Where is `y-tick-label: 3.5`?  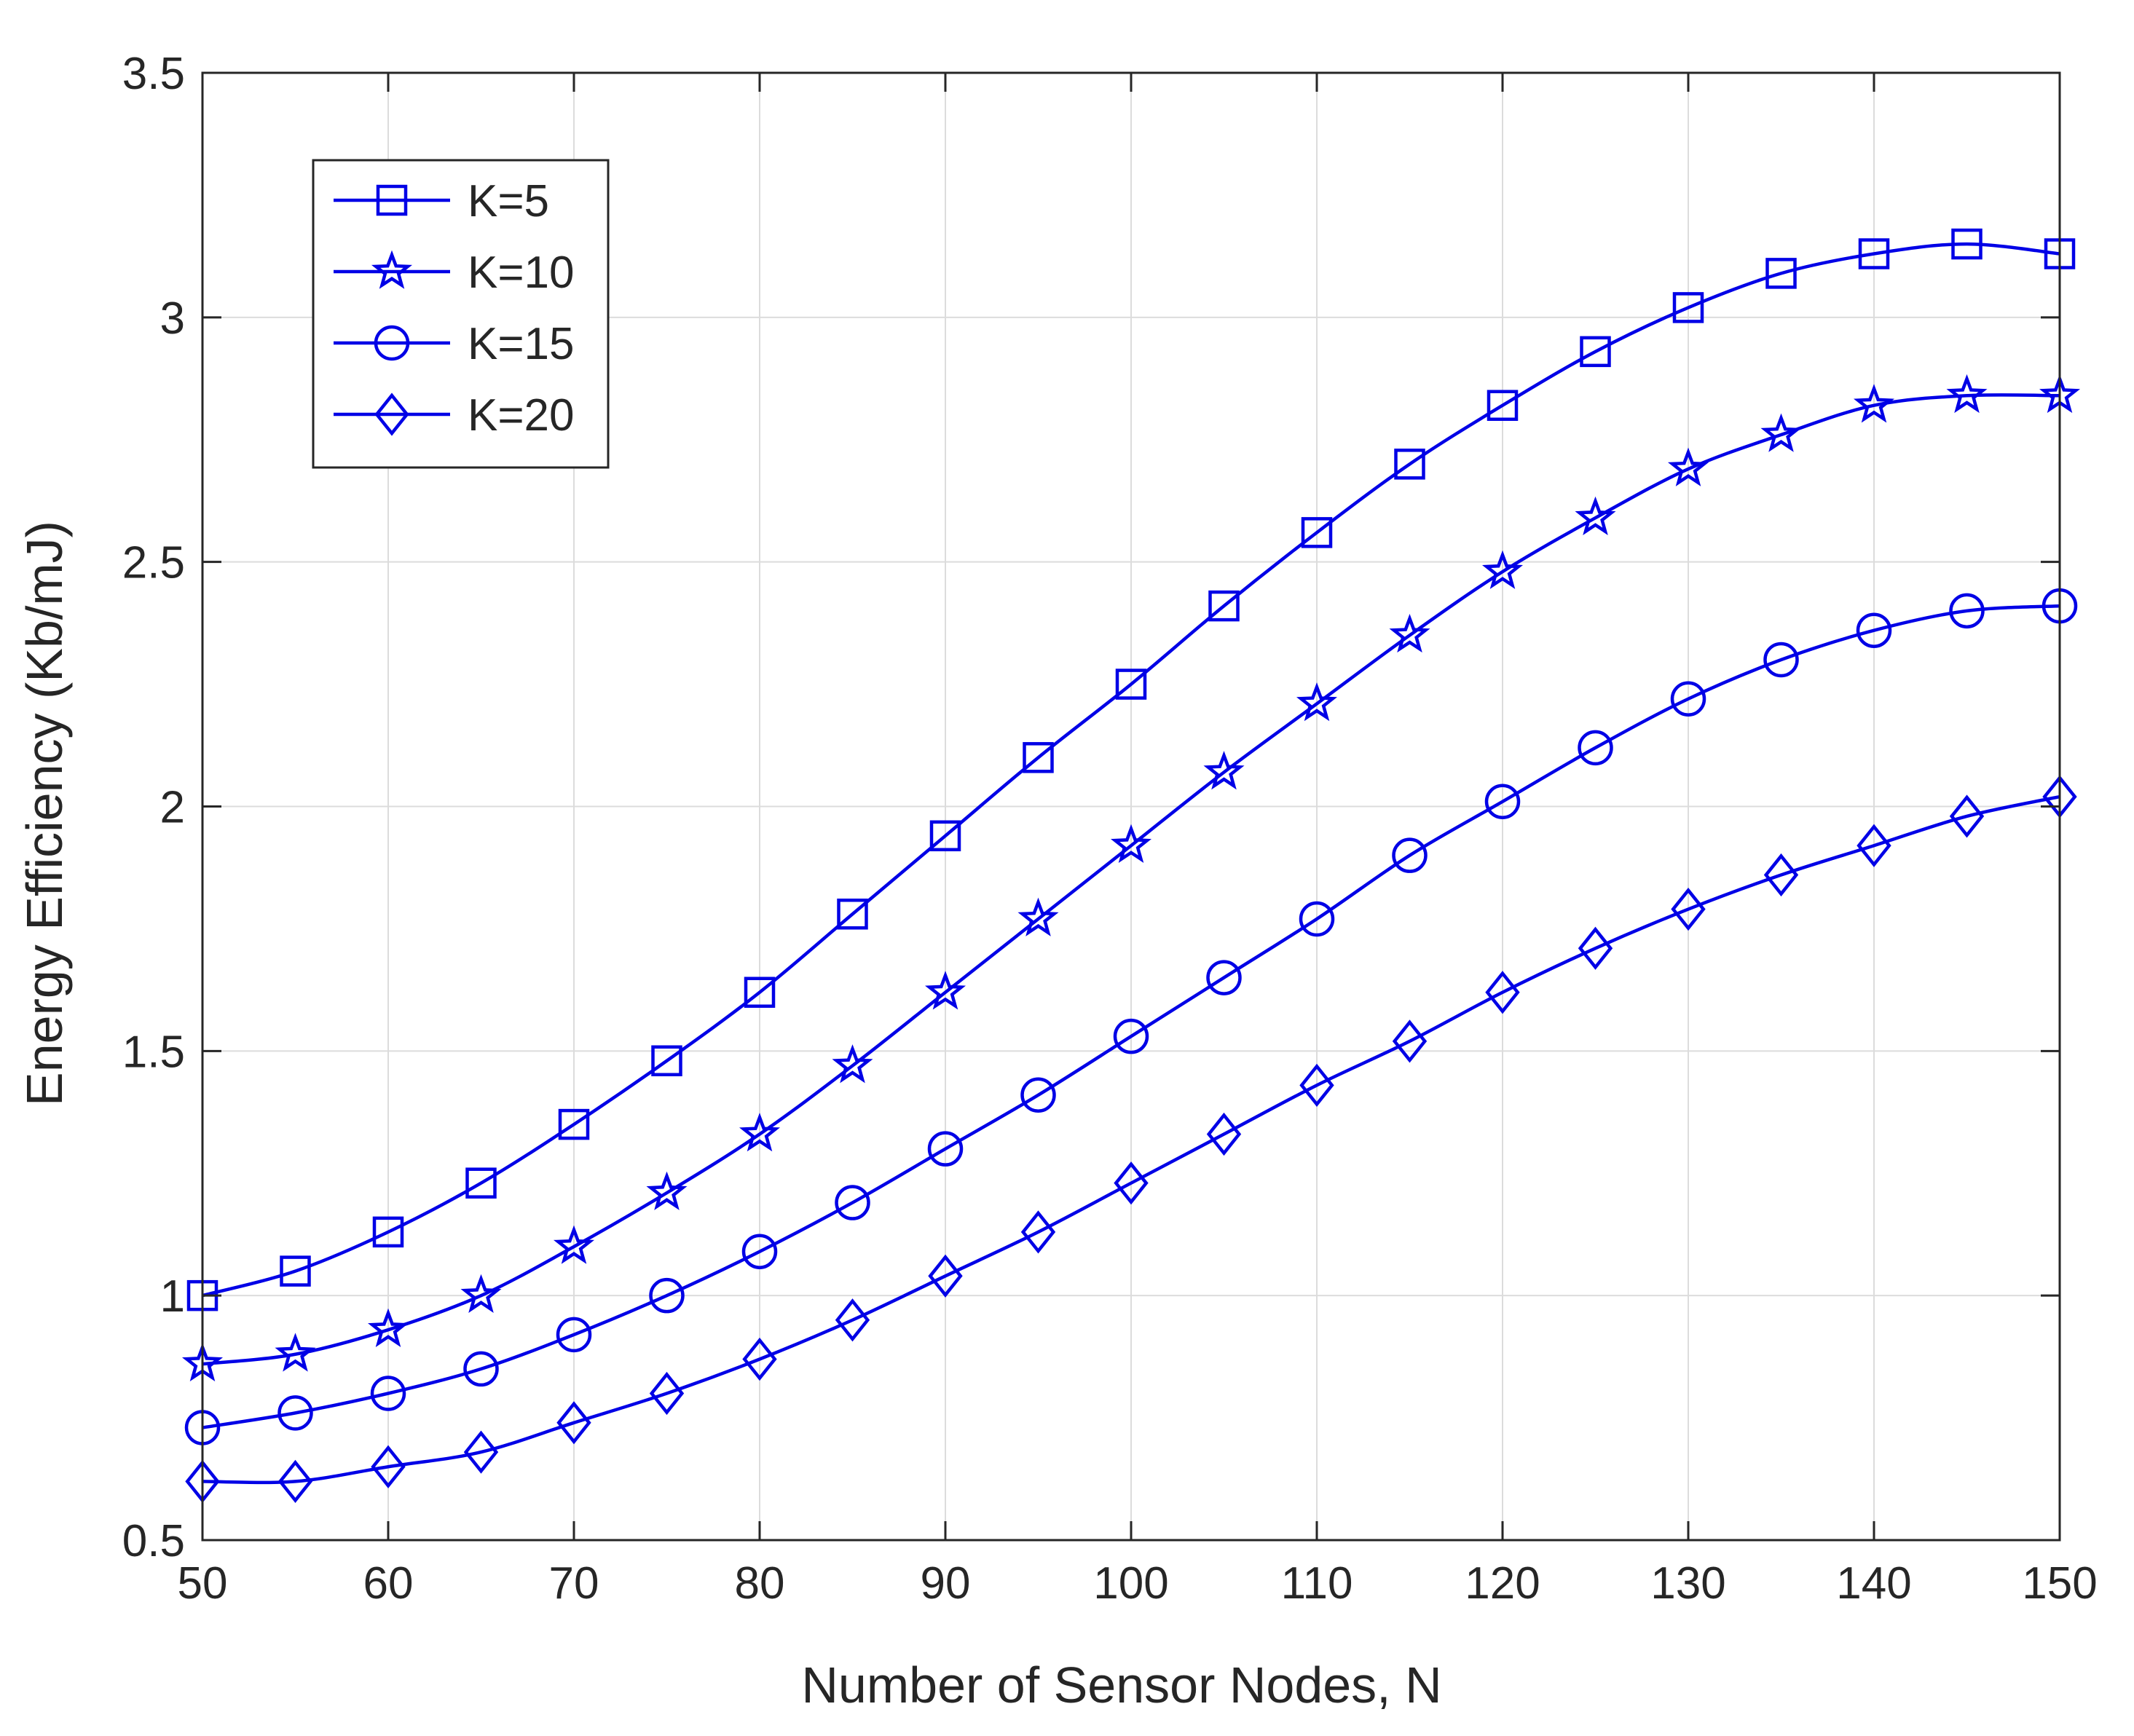 y-tick-label: 3.5 is located at coordinates (153, 74).